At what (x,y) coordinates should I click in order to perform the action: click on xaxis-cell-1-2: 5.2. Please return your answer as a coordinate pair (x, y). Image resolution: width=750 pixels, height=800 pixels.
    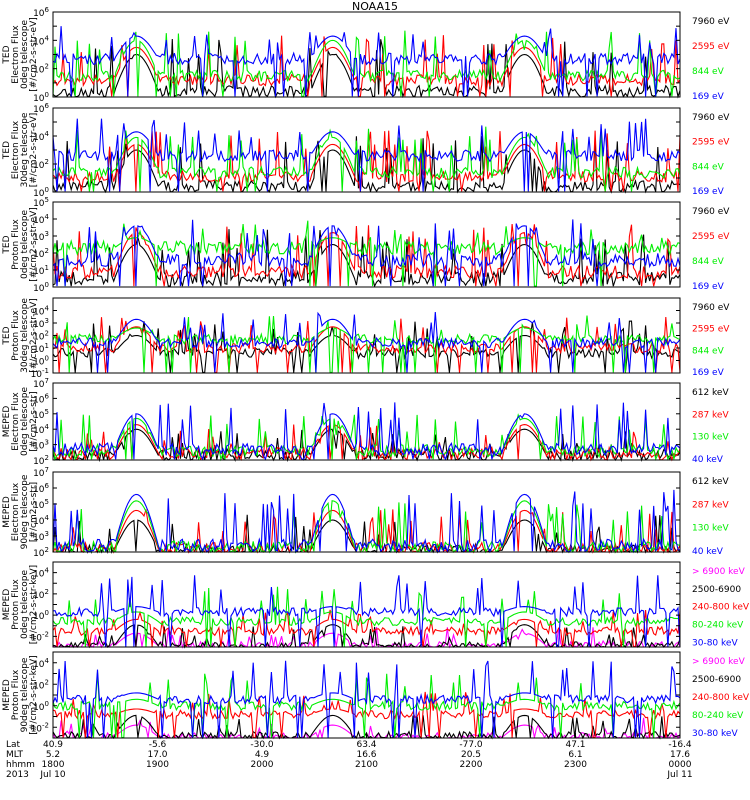
    Looking at the image, I should click on (53, 755).